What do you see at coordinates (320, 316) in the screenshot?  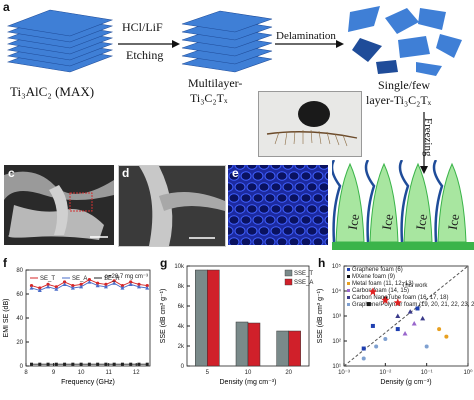 I see `y-axis-label: SSE (dB cm³ g⁻¹)` at bounding box center [320, 316].